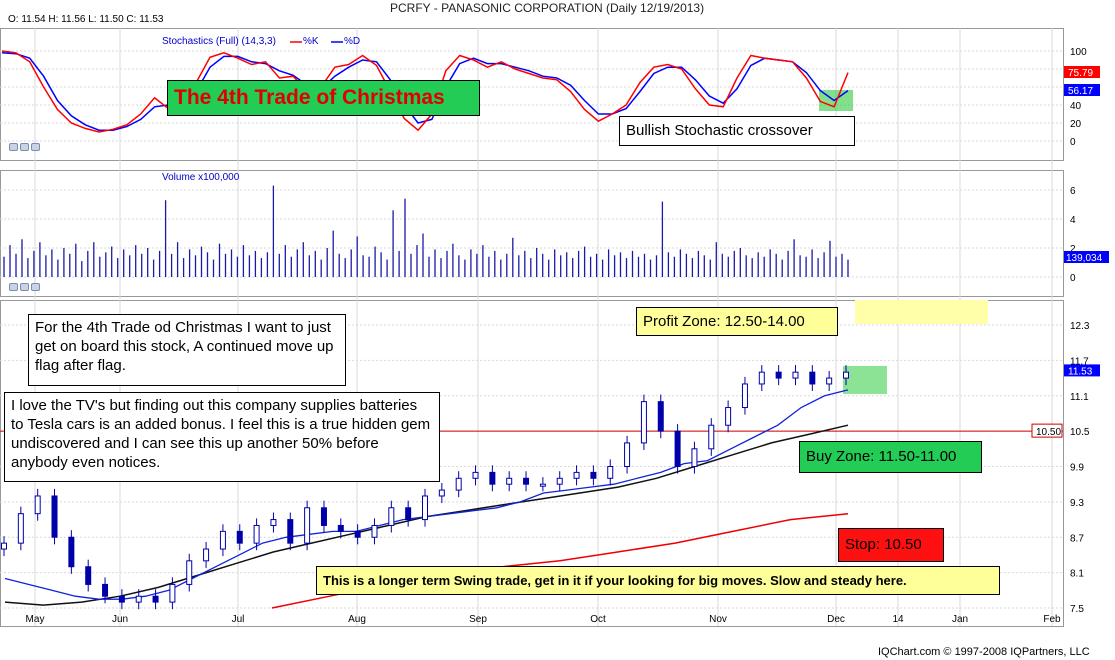 The width and height of the screenshot is (1115, 660). I want to click on k-value-tag, so click(1082, 72).